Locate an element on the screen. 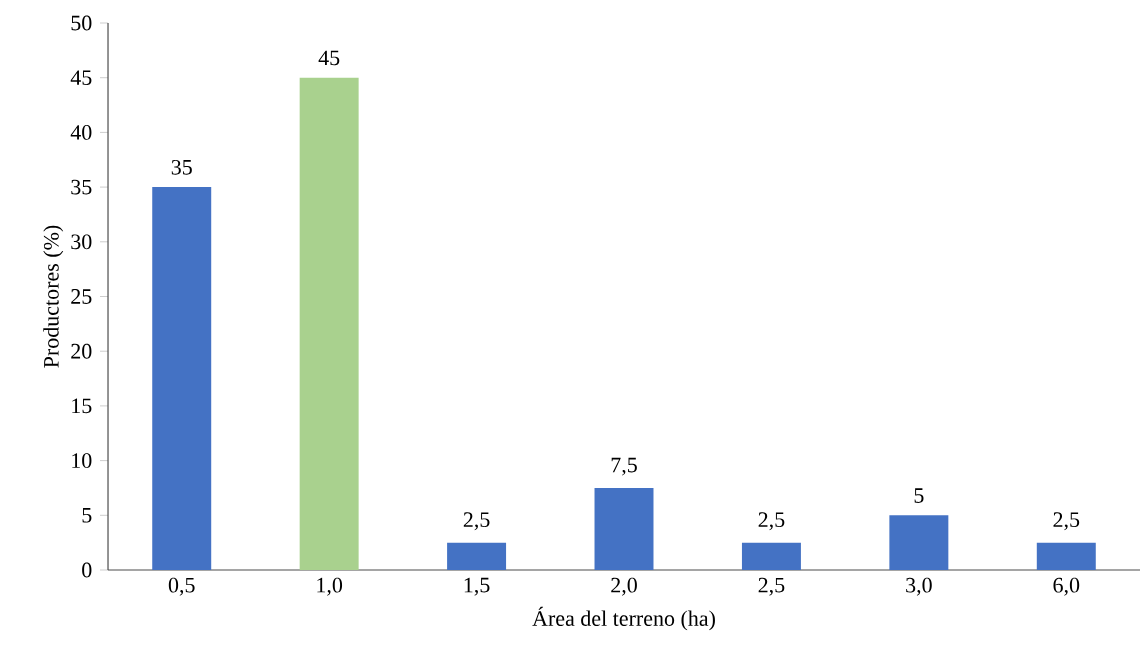  x-tick-label: 1,5 is located at coordinates (477, 586).